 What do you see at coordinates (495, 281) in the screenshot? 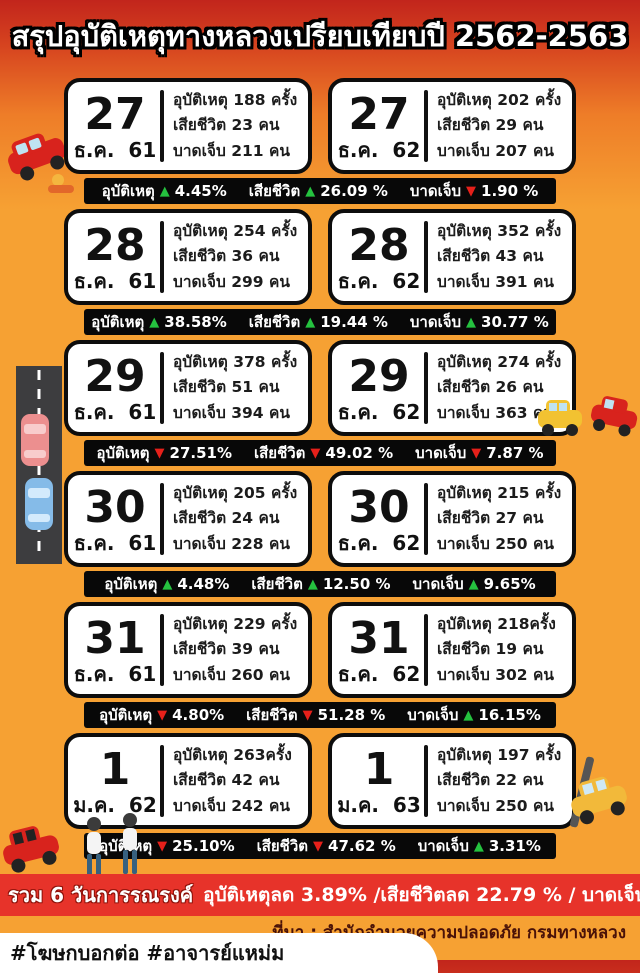
I see `injuries-stat: บาดเจ็บ 391 คน` at bounding box center [495, 281].